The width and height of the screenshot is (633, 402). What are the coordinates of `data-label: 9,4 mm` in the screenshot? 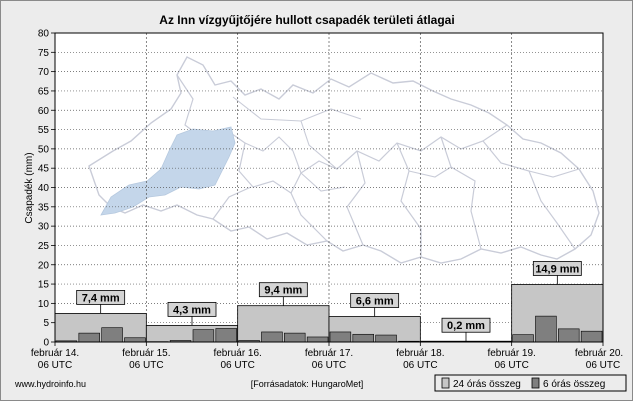 It's located at (283, 291).